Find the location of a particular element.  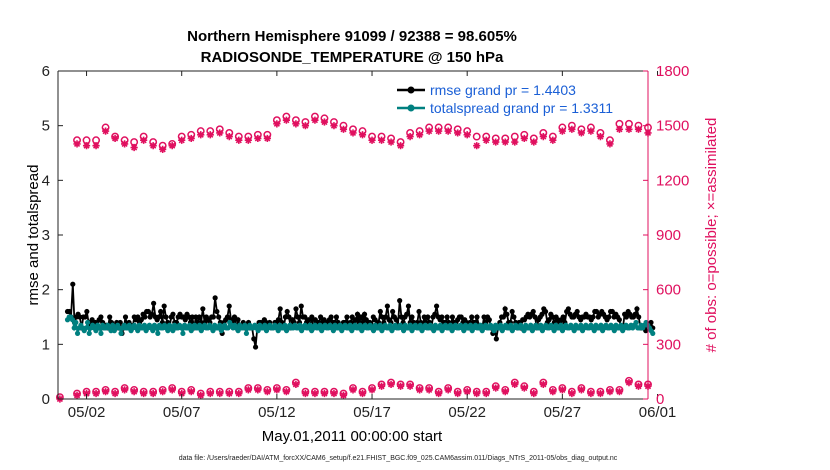

y-right-tick-label: 0 is located at coordinates (660, 399).